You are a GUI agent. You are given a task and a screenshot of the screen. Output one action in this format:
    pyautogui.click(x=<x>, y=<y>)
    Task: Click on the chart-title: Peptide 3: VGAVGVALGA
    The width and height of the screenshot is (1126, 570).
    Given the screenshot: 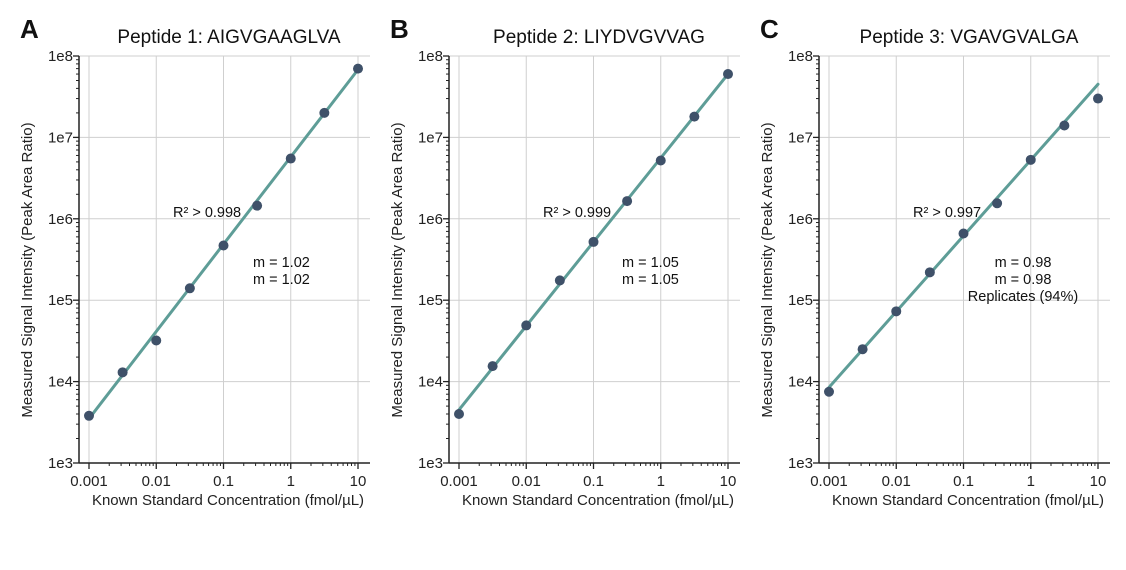 What is the action you would take?
    pyautogui.click(x=969, y=37)
    